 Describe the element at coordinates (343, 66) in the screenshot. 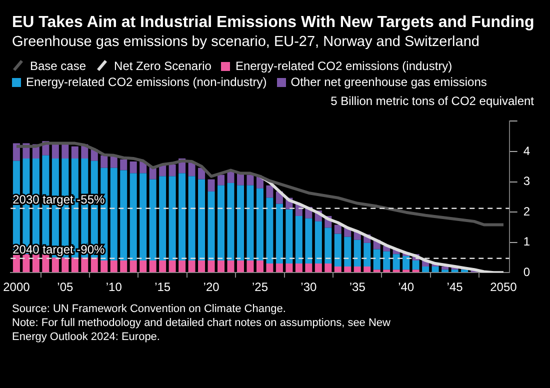

I see `legend-label: Energy-related CO2 emissions (industry)` at that location.